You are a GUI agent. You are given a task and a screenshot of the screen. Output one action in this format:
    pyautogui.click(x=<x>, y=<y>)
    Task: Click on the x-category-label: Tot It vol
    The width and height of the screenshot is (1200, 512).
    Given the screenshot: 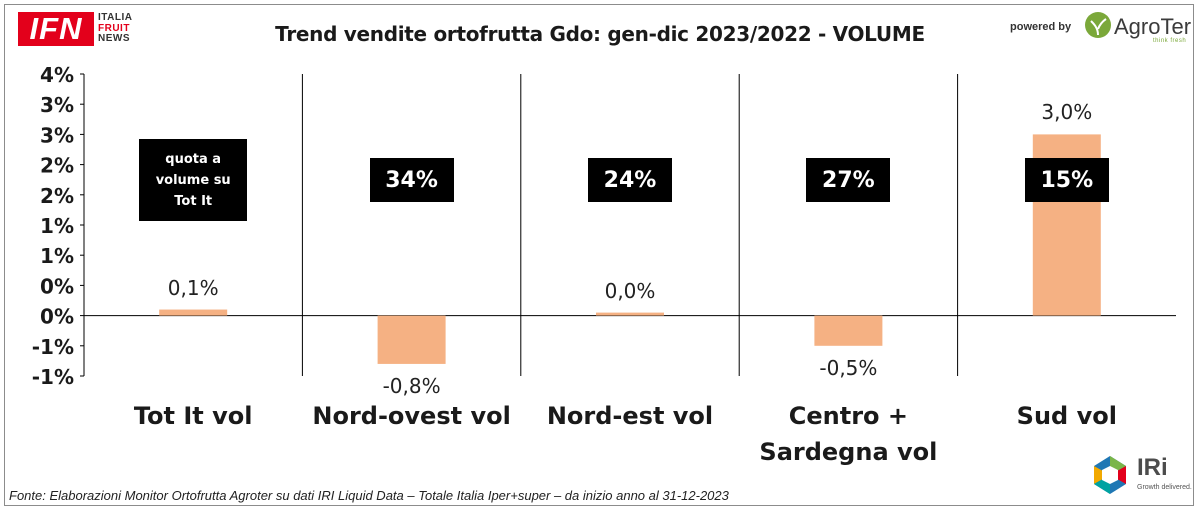 What is the action you would take?
    pyautogui.click(x=193, y=416)
    